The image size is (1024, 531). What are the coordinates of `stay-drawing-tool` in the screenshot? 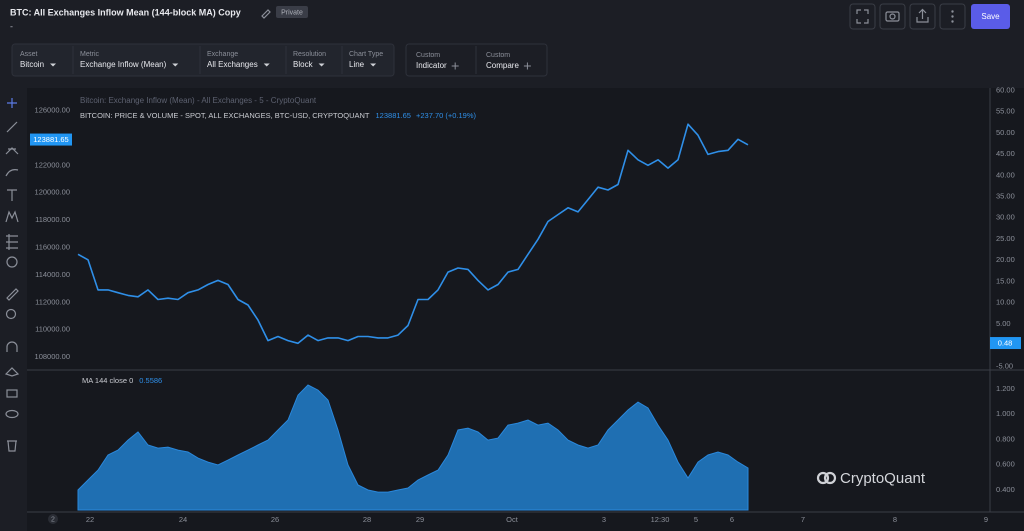 It's located at (12, 372).